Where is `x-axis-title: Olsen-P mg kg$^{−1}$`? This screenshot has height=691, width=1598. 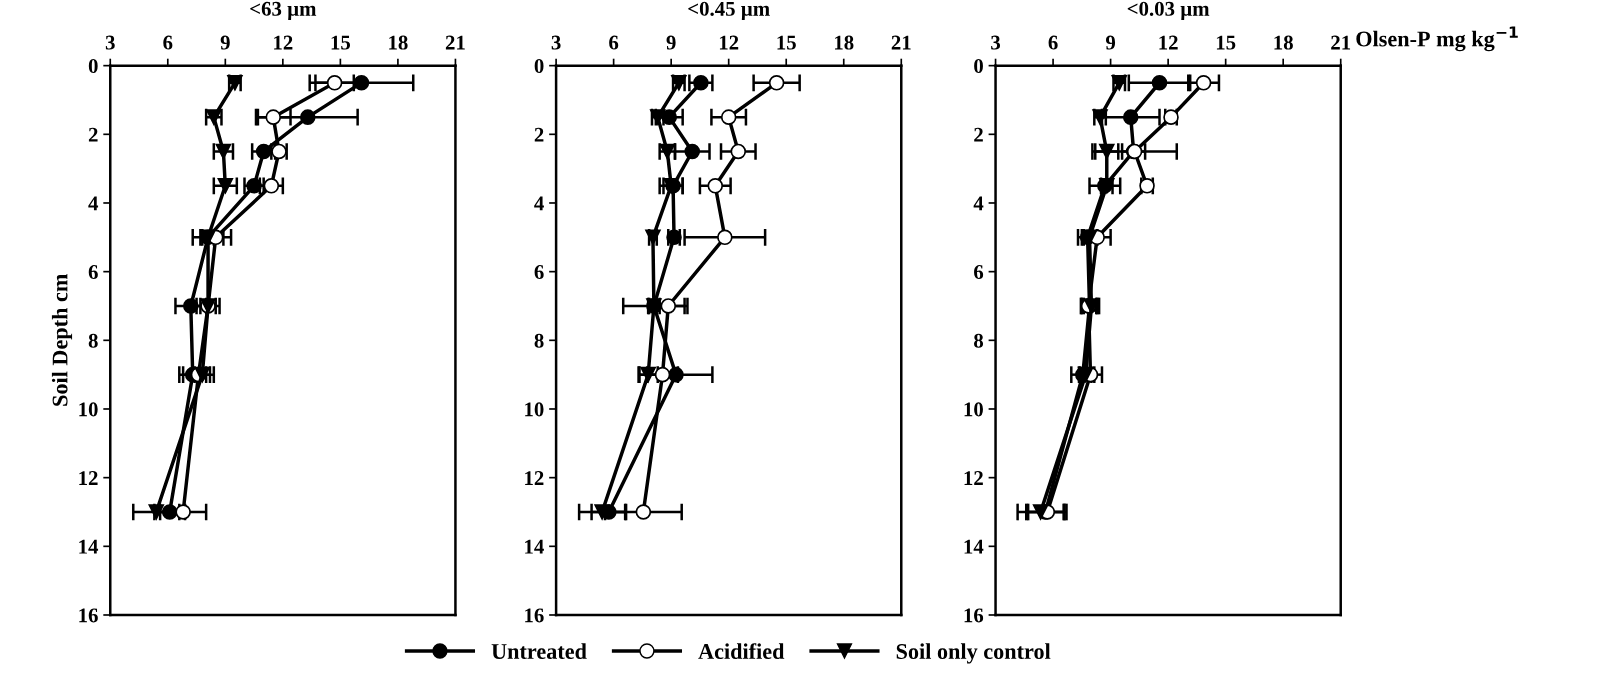
x-axis-title: Olsen-P mg kg$^{−1}$ is located at coordinates (1437, 39).